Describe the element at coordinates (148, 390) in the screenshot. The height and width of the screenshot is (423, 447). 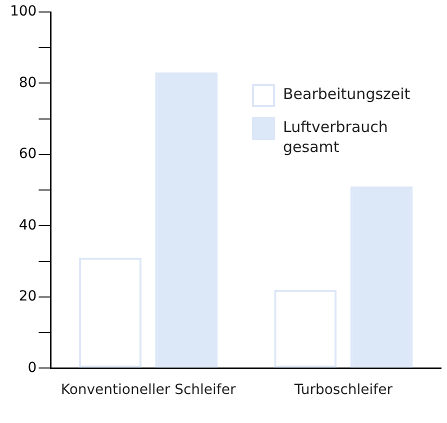
I see `x-tick-label: Konventioneller Schleifer` at that location.